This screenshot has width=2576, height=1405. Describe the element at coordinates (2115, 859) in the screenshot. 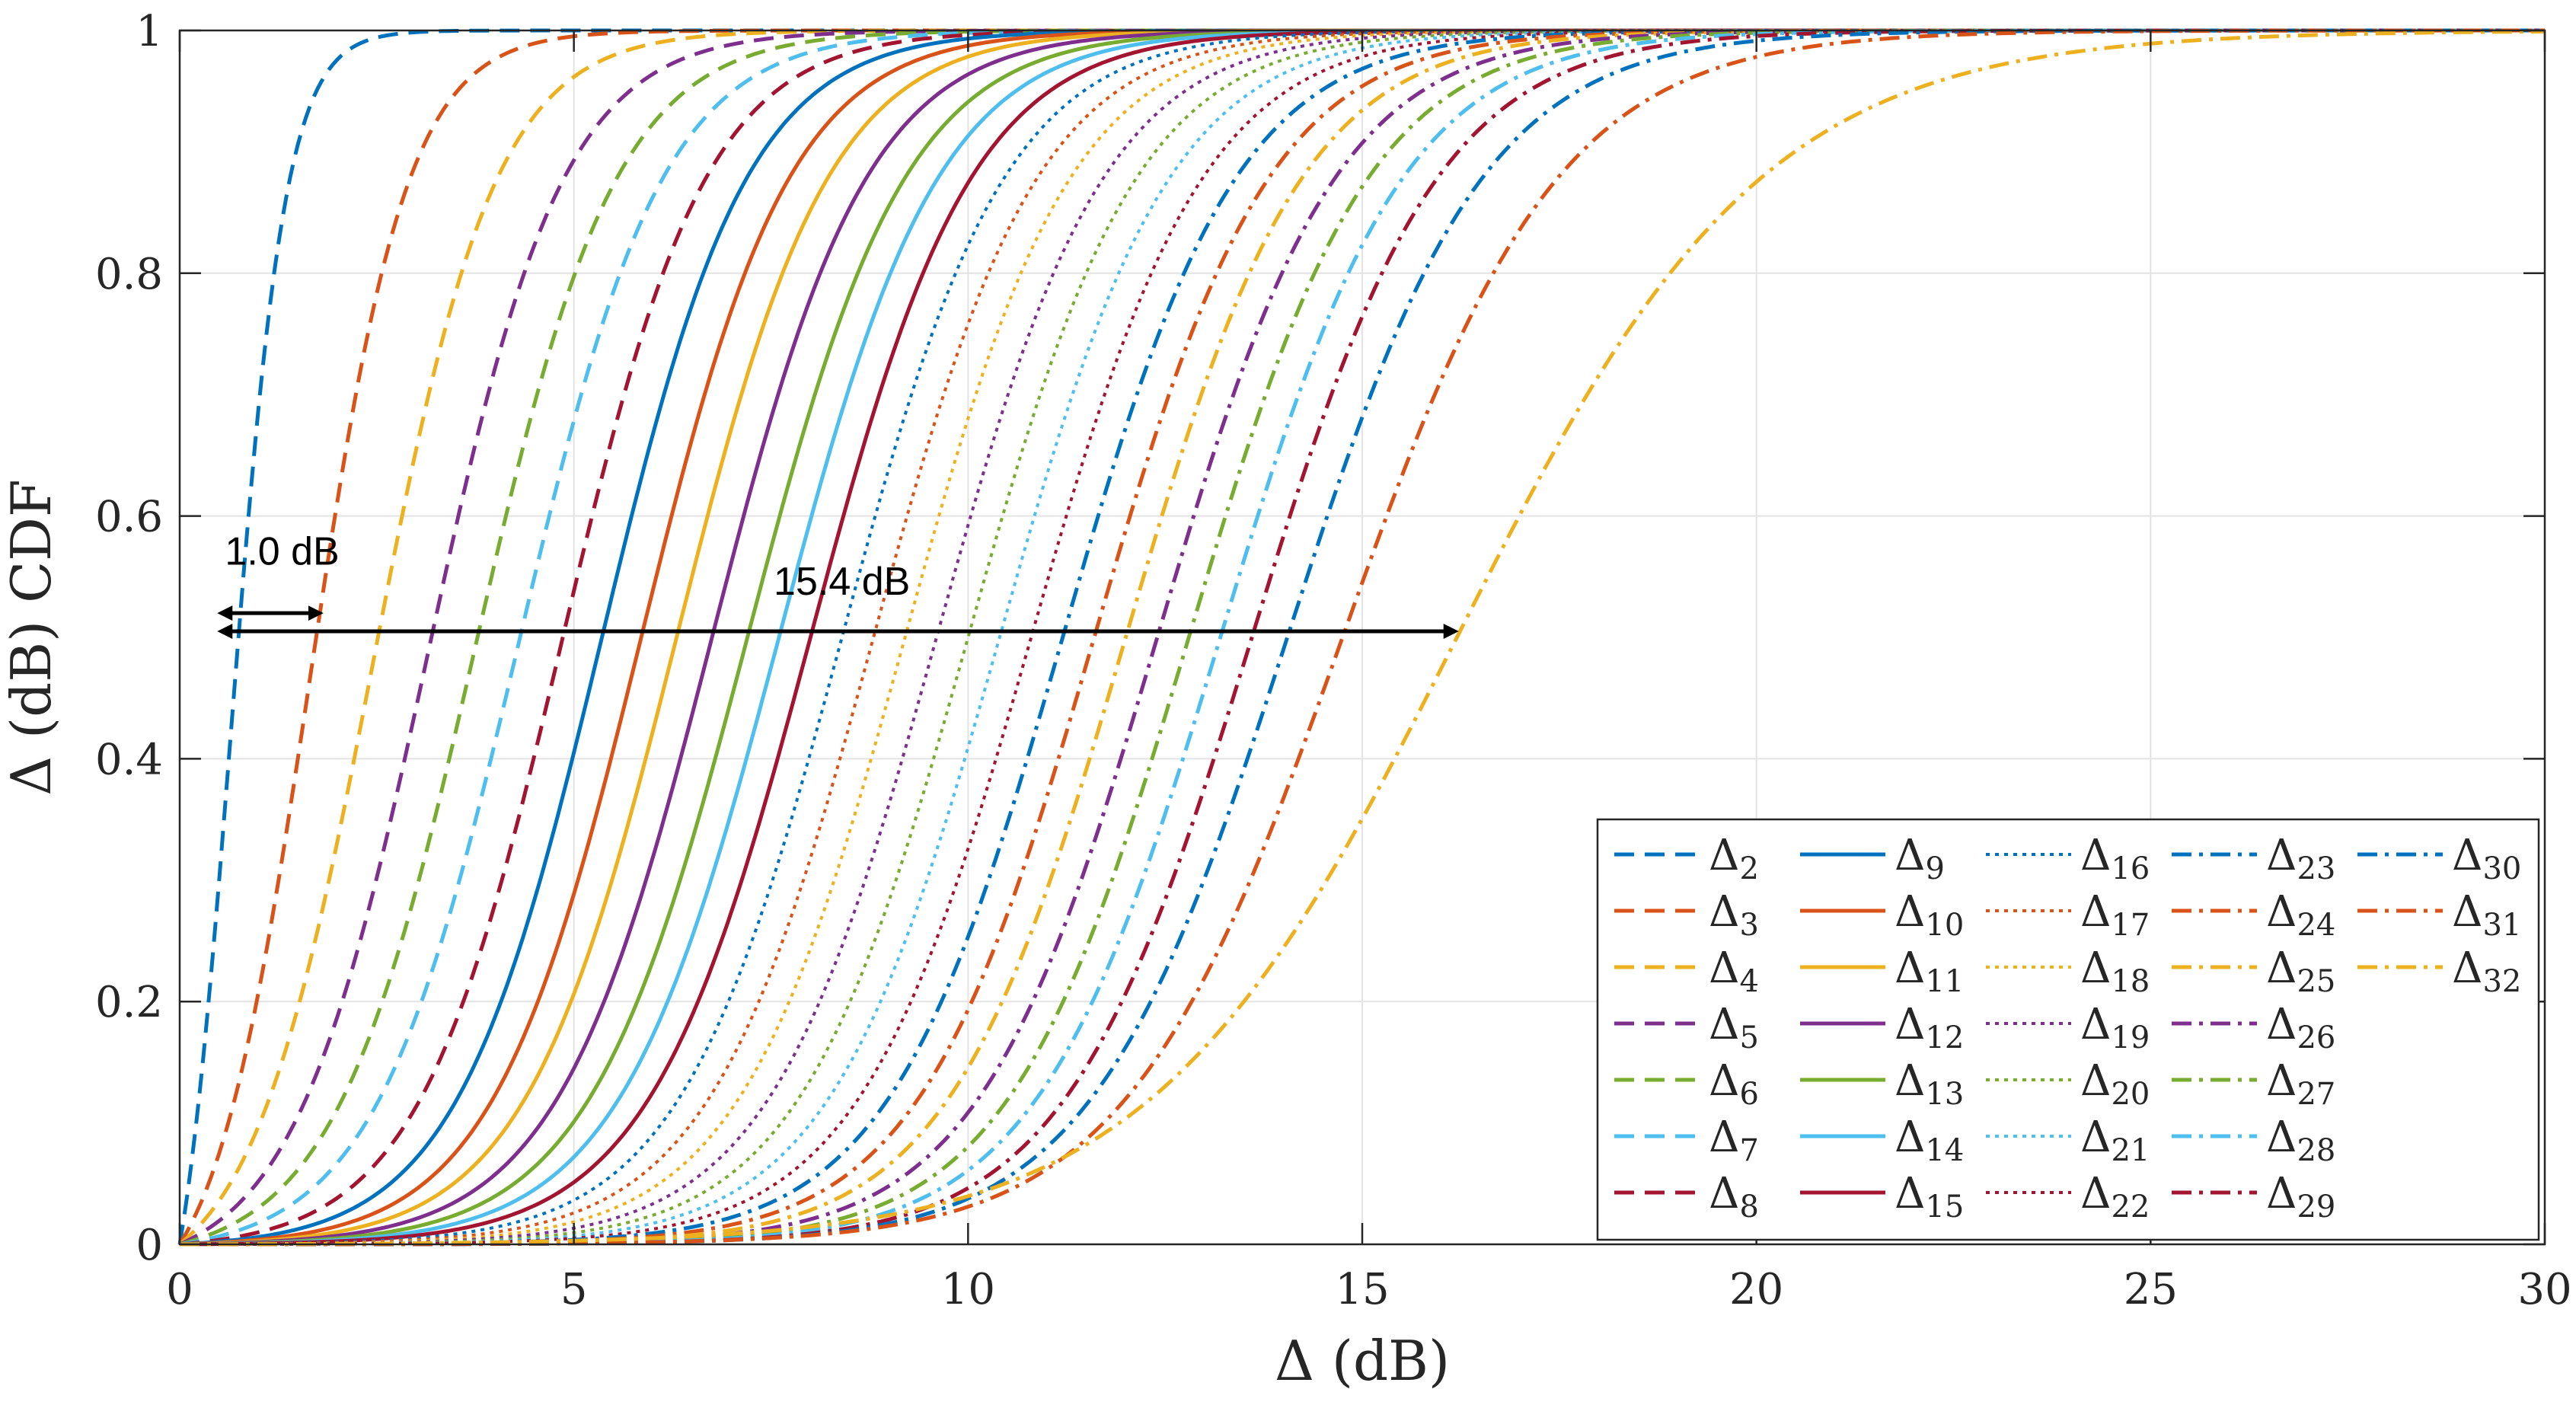

I see `legend-label-Δ16: Δ16` at that location.